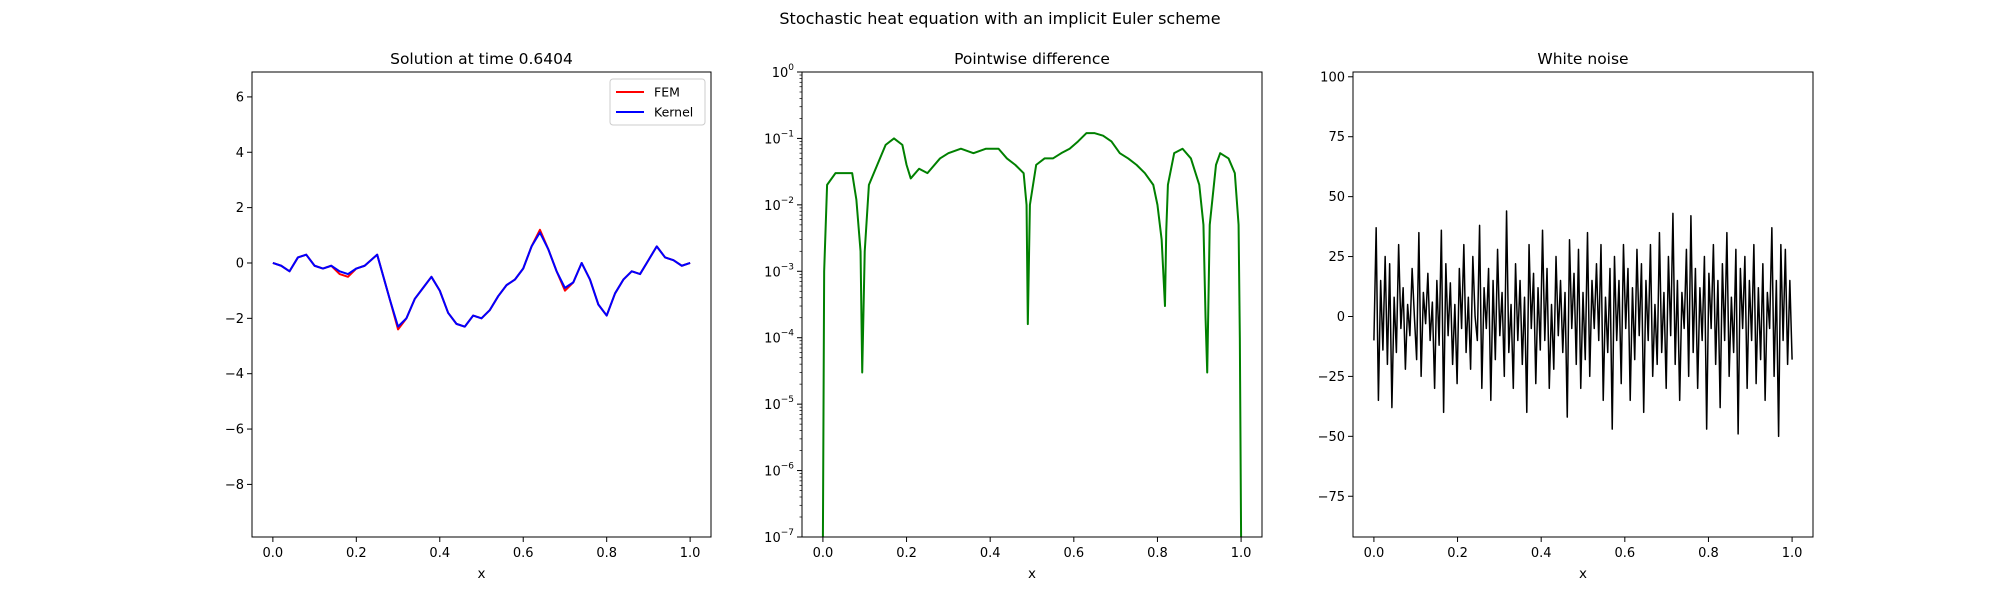 This screenshot has width=2000, height=604. I want to click on series-line-white-noise, so click(1583, 324).